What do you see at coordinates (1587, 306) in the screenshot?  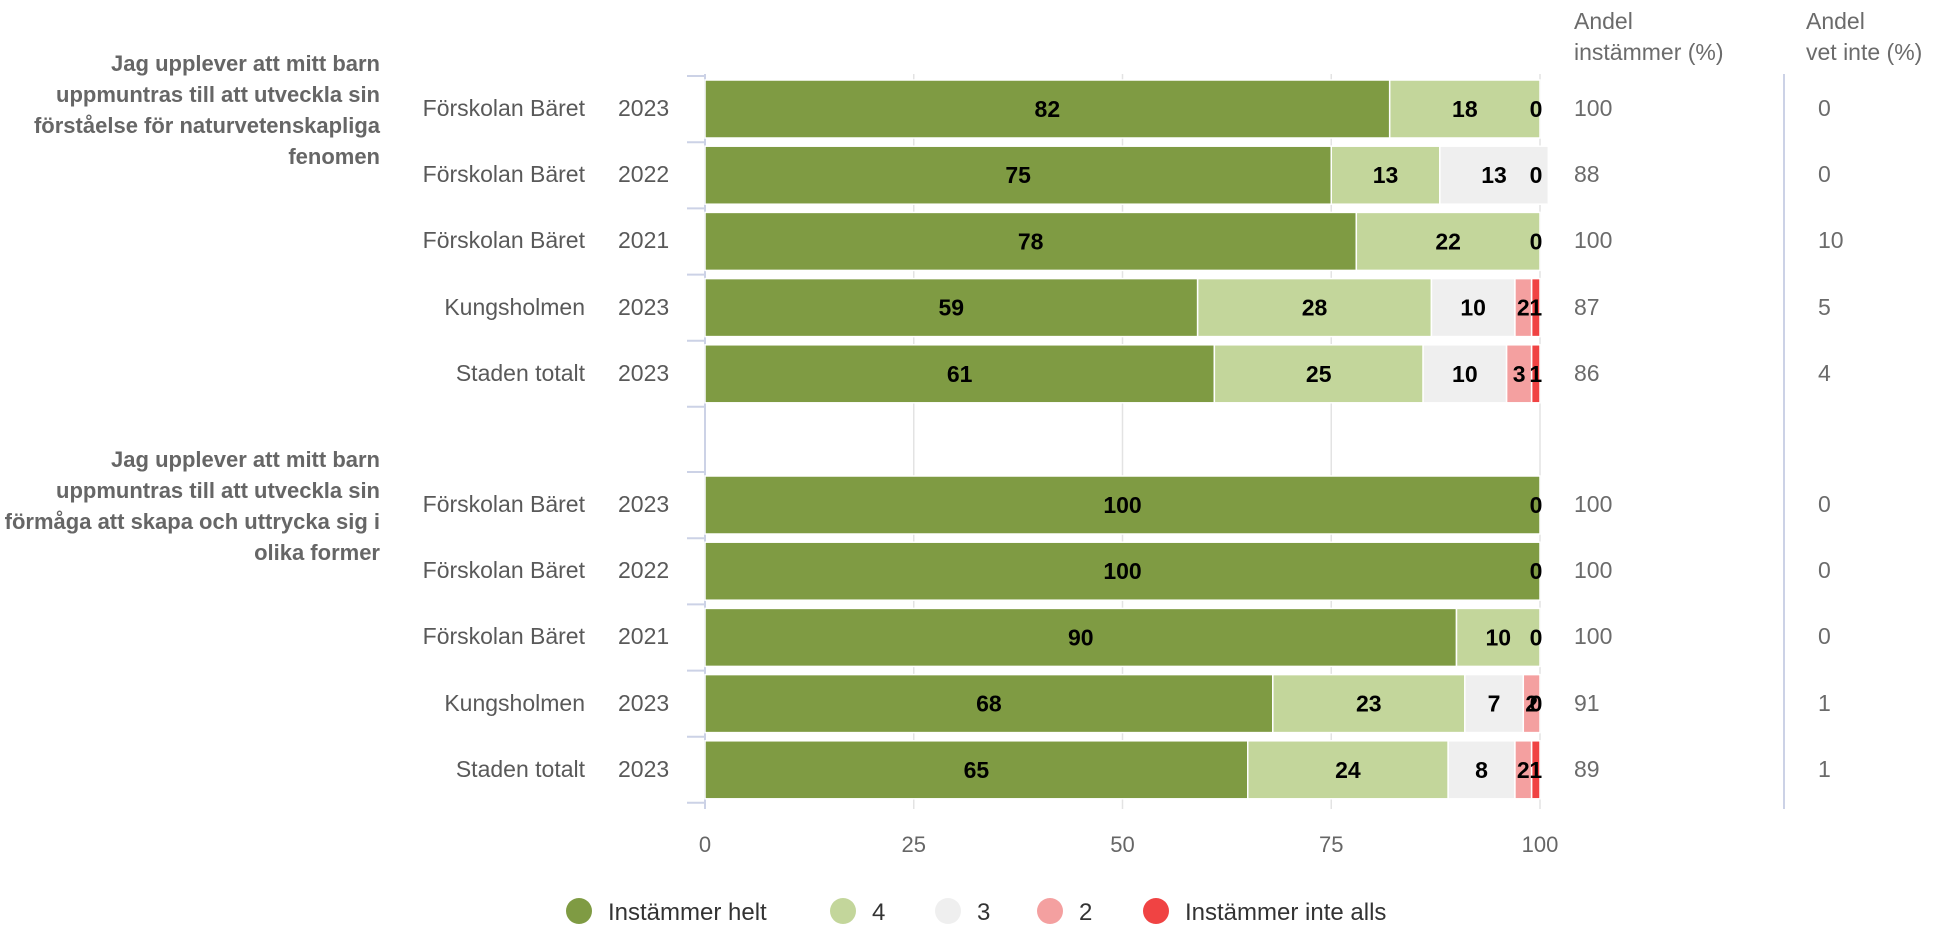 I see `agree-value: 87` at bounding box center [1587, 306].